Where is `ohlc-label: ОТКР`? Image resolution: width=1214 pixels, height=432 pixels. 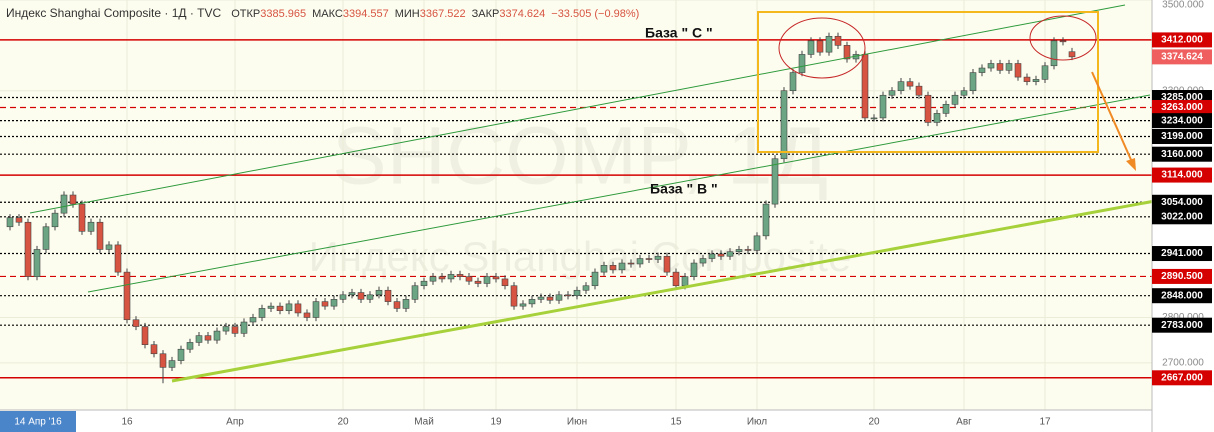 ohlc-label: ОТКР is located at coordinates (245, 14).